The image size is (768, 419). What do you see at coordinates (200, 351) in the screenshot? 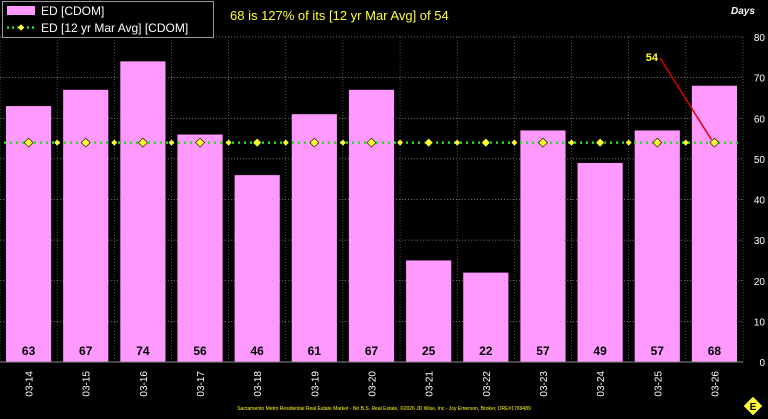
I see `bar-value-label: 56` at bounding box center [200, 351].